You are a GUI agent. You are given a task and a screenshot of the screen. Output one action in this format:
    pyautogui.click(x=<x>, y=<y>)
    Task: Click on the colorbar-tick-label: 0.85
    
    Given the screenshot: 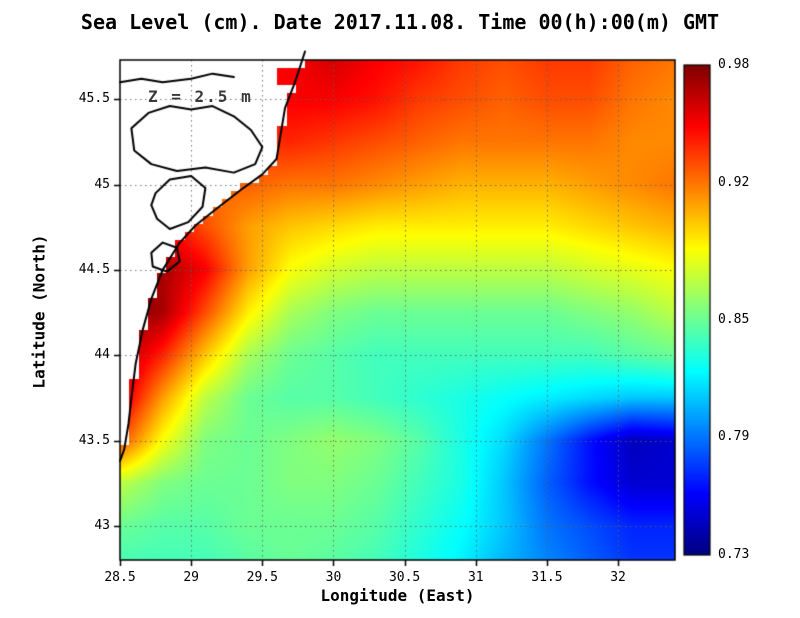 What is the action you would take?
    pyautogui.click(x=734, y=319)
    